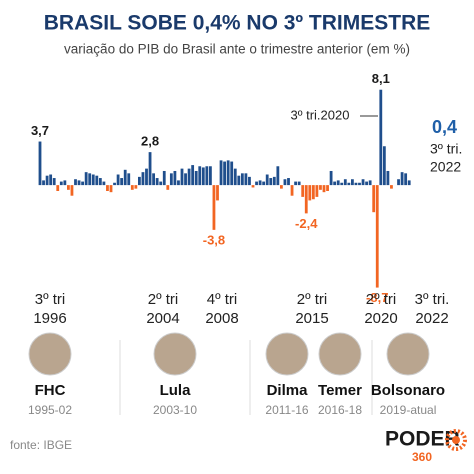  I want to click on data-label: -2,4, so click(306, 223).